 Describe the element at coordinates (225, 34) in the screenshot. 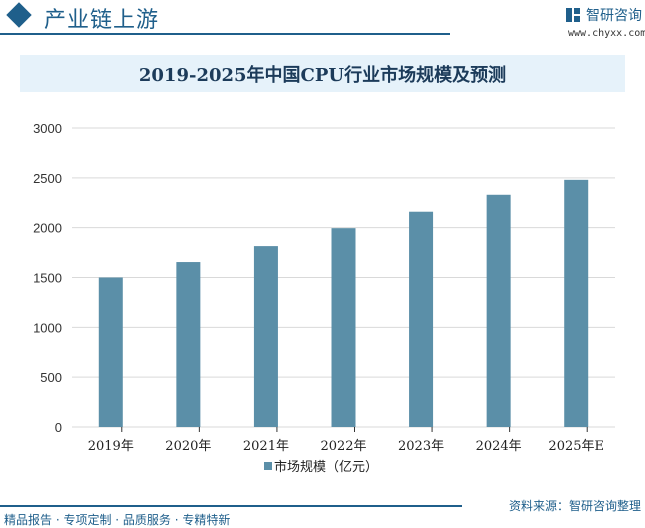

I see `header-divider` at that location.